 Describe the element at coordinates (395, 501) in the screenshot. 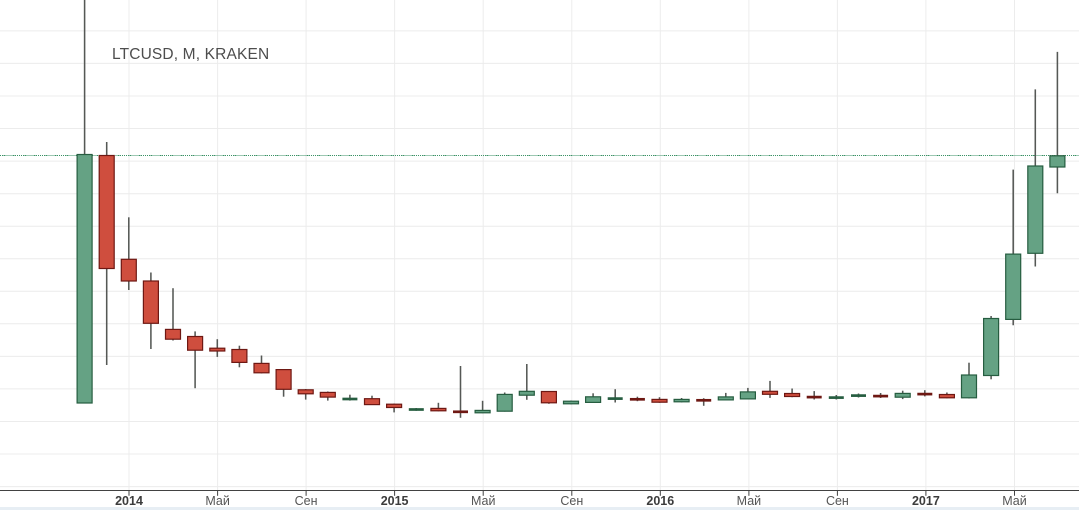

I see `svg-text: 2015` at that location.